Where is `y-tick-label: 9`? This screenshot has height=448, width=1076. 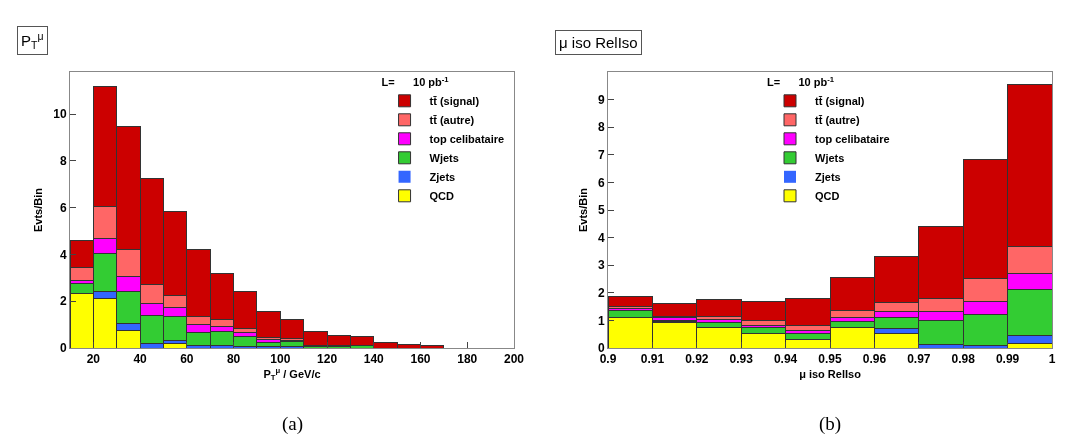 y-tick-label: 9 is located at coordinates (601, 99).